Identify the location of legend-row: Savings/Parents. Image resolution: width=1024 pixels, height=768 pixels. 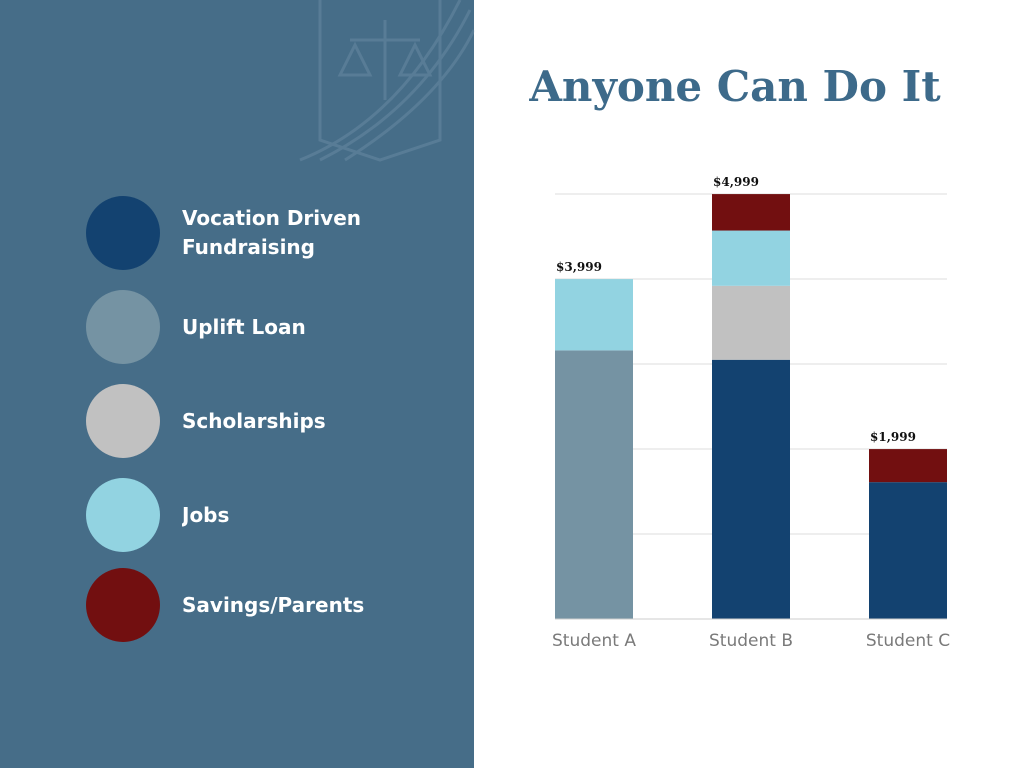
(317, 605).